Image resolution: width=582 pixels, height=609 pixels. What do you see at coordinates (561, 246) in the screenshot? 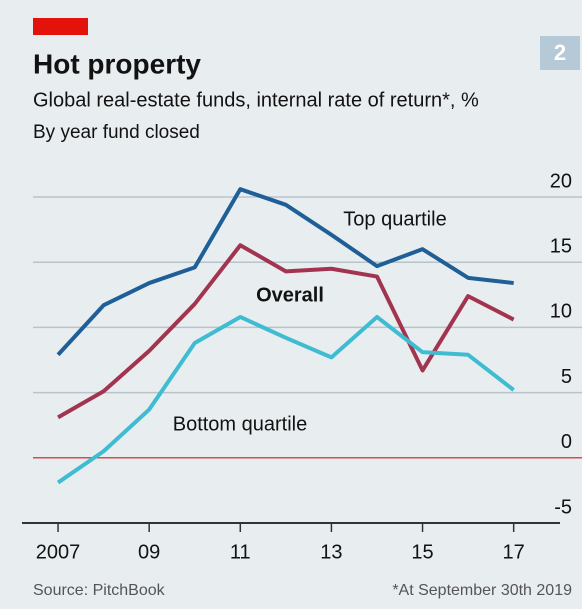
I see `y-tick-label: 15` at bounding box center [561, 246].